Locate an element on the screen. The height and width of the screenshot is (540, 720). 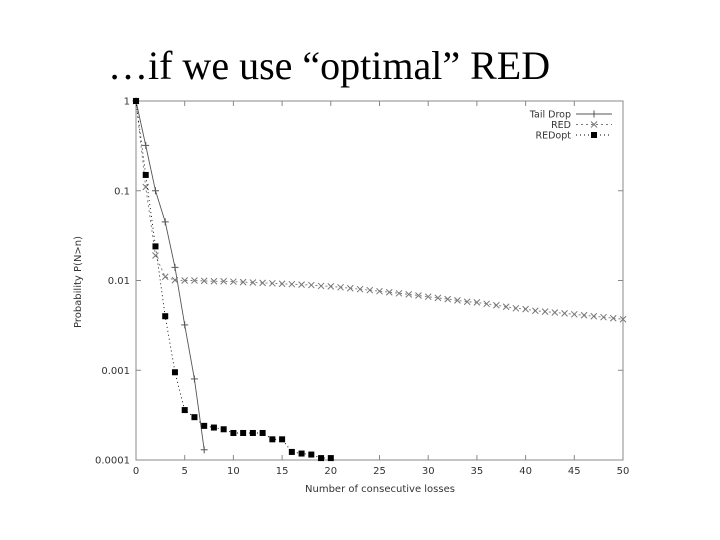
y-tick-label: 0.001 is located at coordinates (115, 371).